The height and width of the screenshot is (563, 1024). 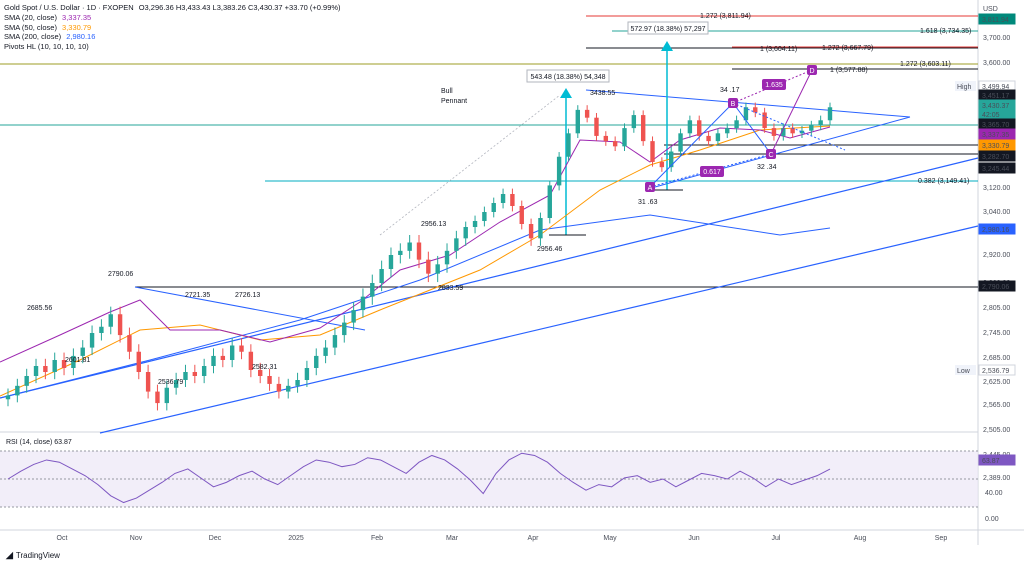 What do you see at coordinates (996, 333) in the screenshot?
I see `y-axis-tick: 2,745.00` at bounding box center [996, 333].